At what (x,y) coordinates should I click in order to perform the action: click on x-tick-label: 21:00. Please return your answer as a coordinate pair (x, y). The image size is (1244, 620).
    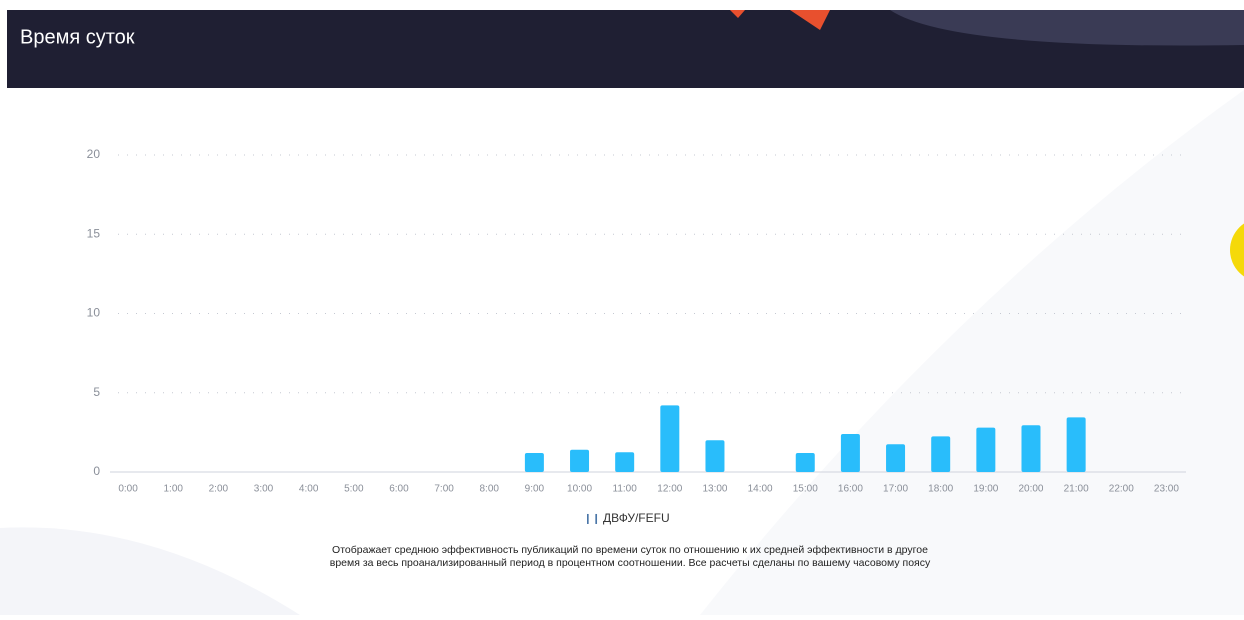
    Looking at the image, I should click on (1076, 489).